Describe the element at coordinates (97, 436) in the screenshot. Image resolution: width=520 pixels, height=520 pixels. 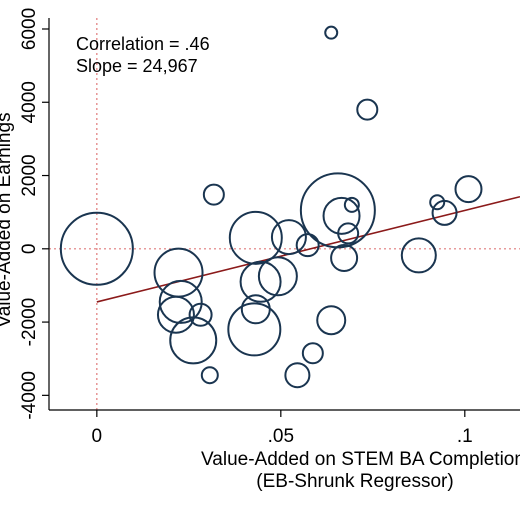
I see `x-tick-label: 0` at that location.